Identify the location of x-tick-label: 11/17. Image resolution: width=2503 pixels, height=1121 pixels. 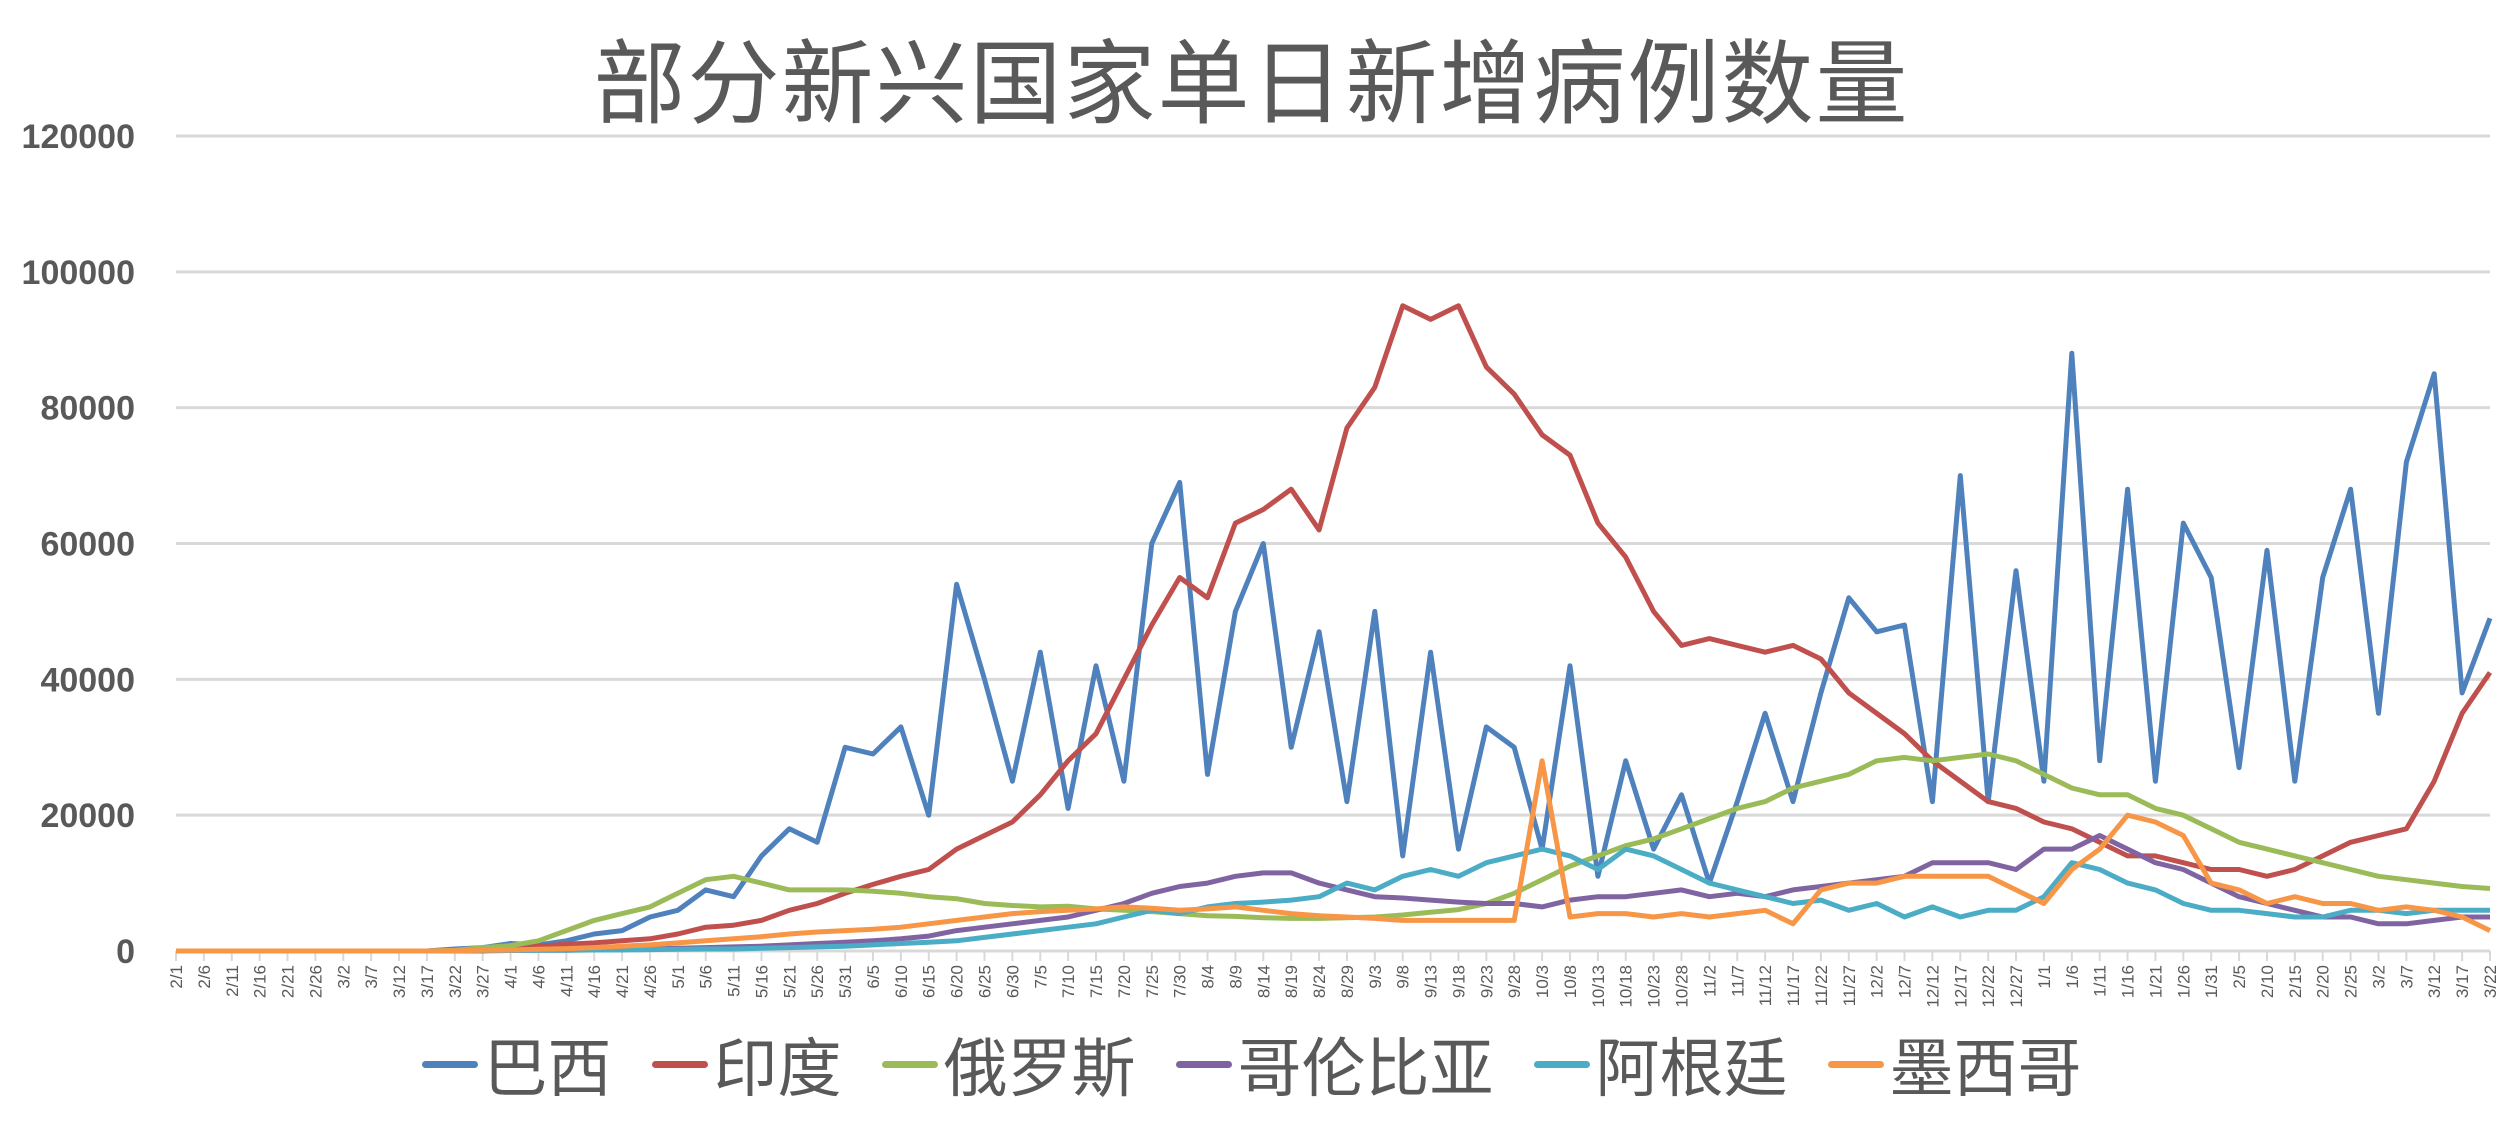
(1793, 985).